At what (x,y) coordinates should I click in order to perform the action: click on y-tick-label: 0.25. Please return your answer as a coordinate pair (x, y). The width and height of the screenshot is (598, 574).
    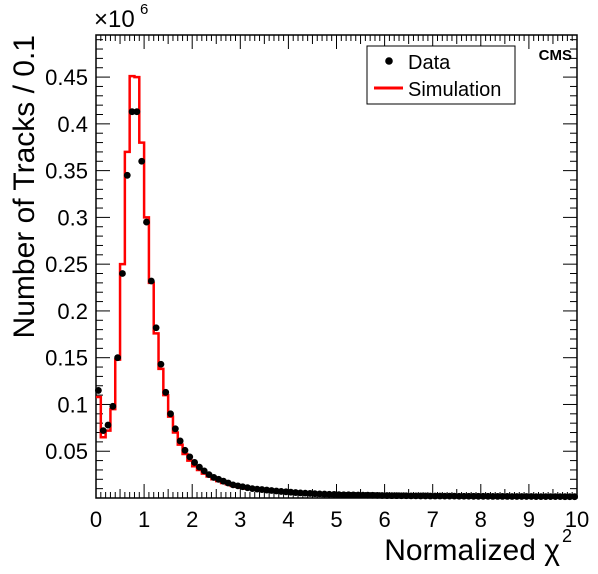
    Looking at the image, I should click on (66, 264).